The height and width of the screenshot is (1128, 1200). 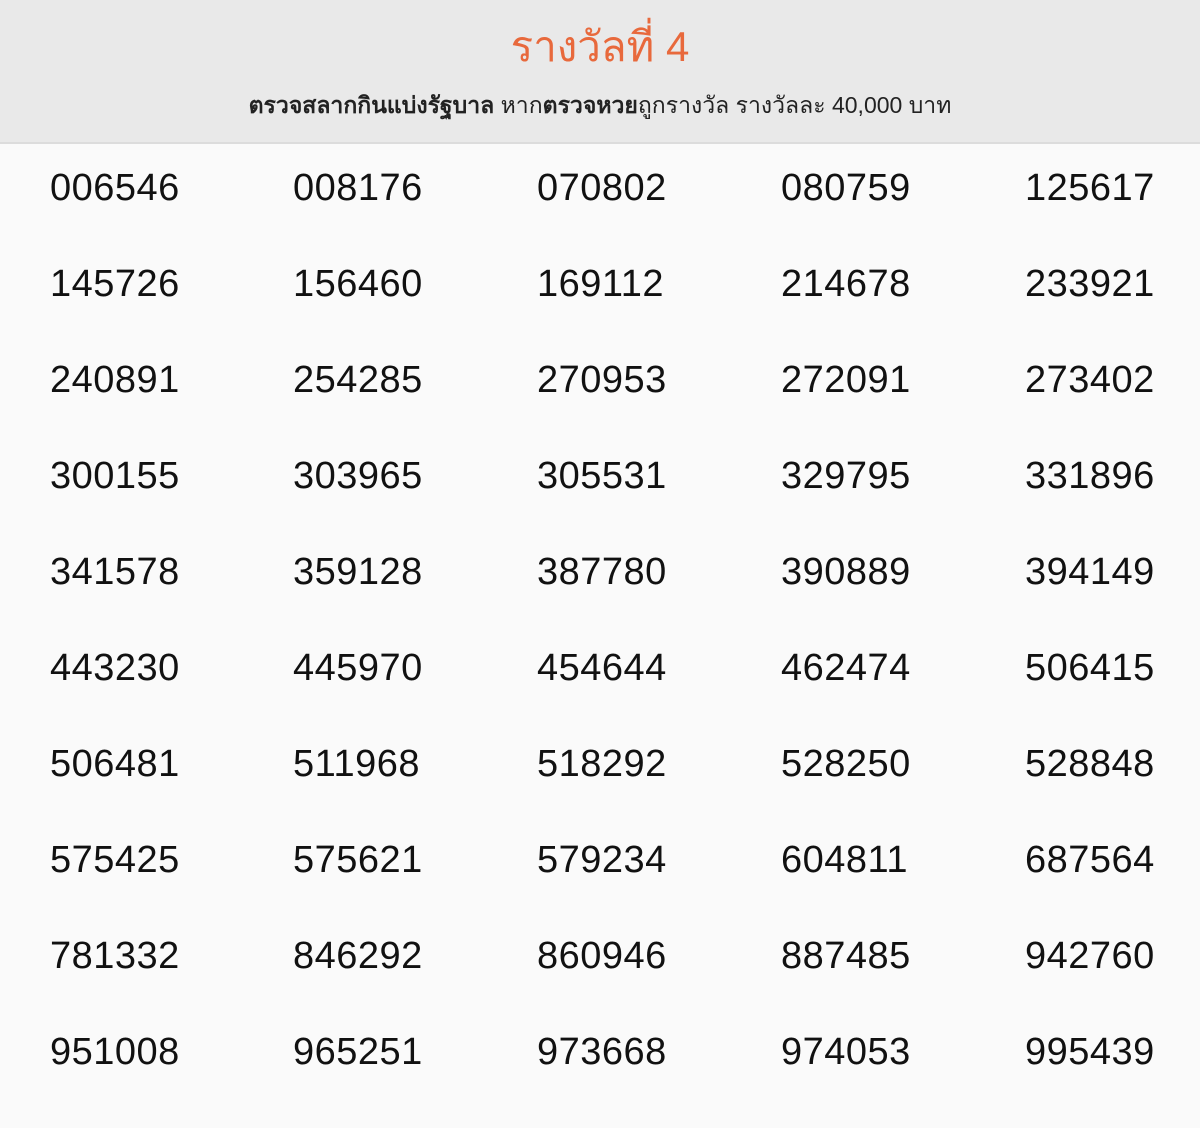 I want to click on number-row: 300155 303965 305531 329795 331896, so click(x=600, y=499).